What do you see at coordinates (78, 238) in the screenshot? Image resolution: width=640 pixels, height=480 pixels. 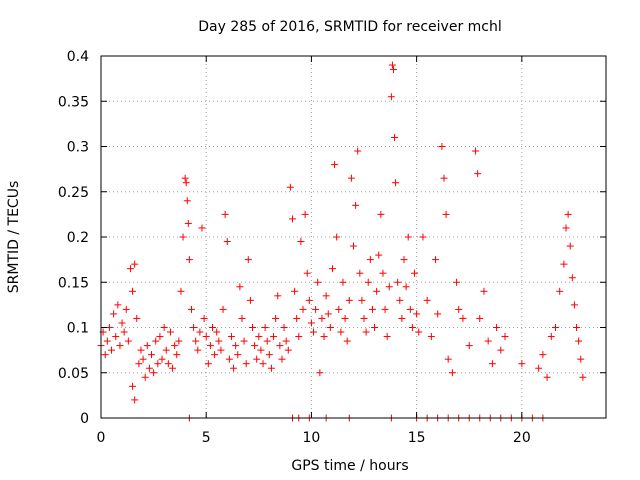 I see `y-tick-label: 0.2` at bounding box center [78, 238].